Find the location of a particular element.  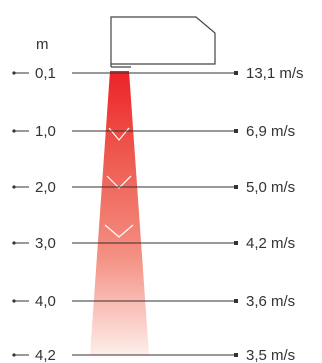

measurement-row: 1,0 6,9 m/s is located at coordinates (153, 131).